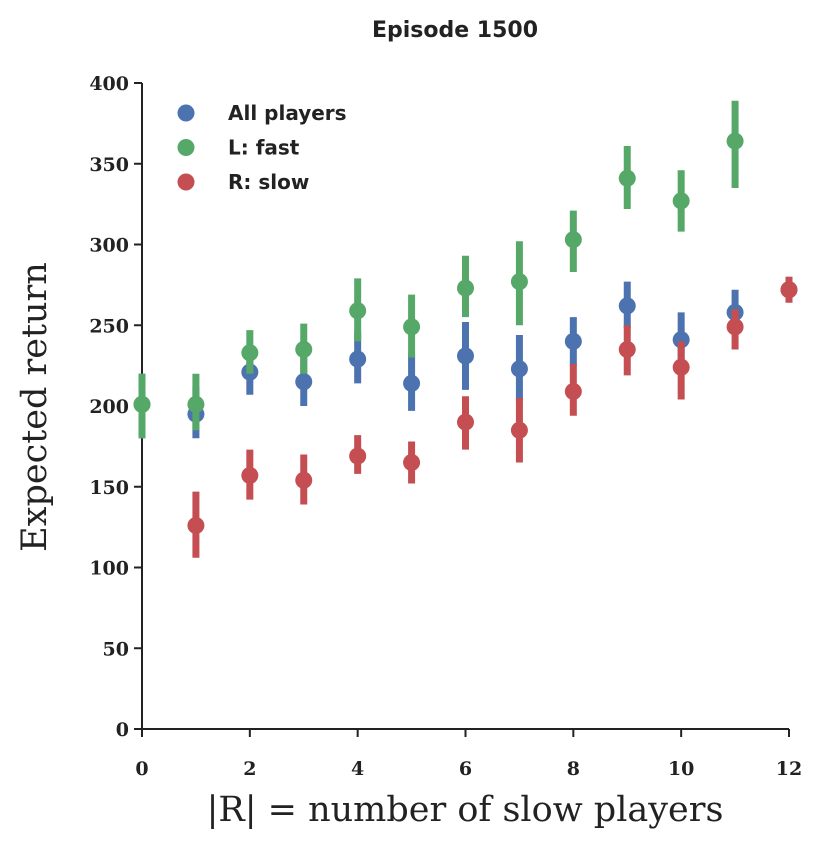  What do you see at coordinates (465, 810) in the screenshot?
I see `x-axis-label: |R| = number of slow players` at bounding box center [465, 810].